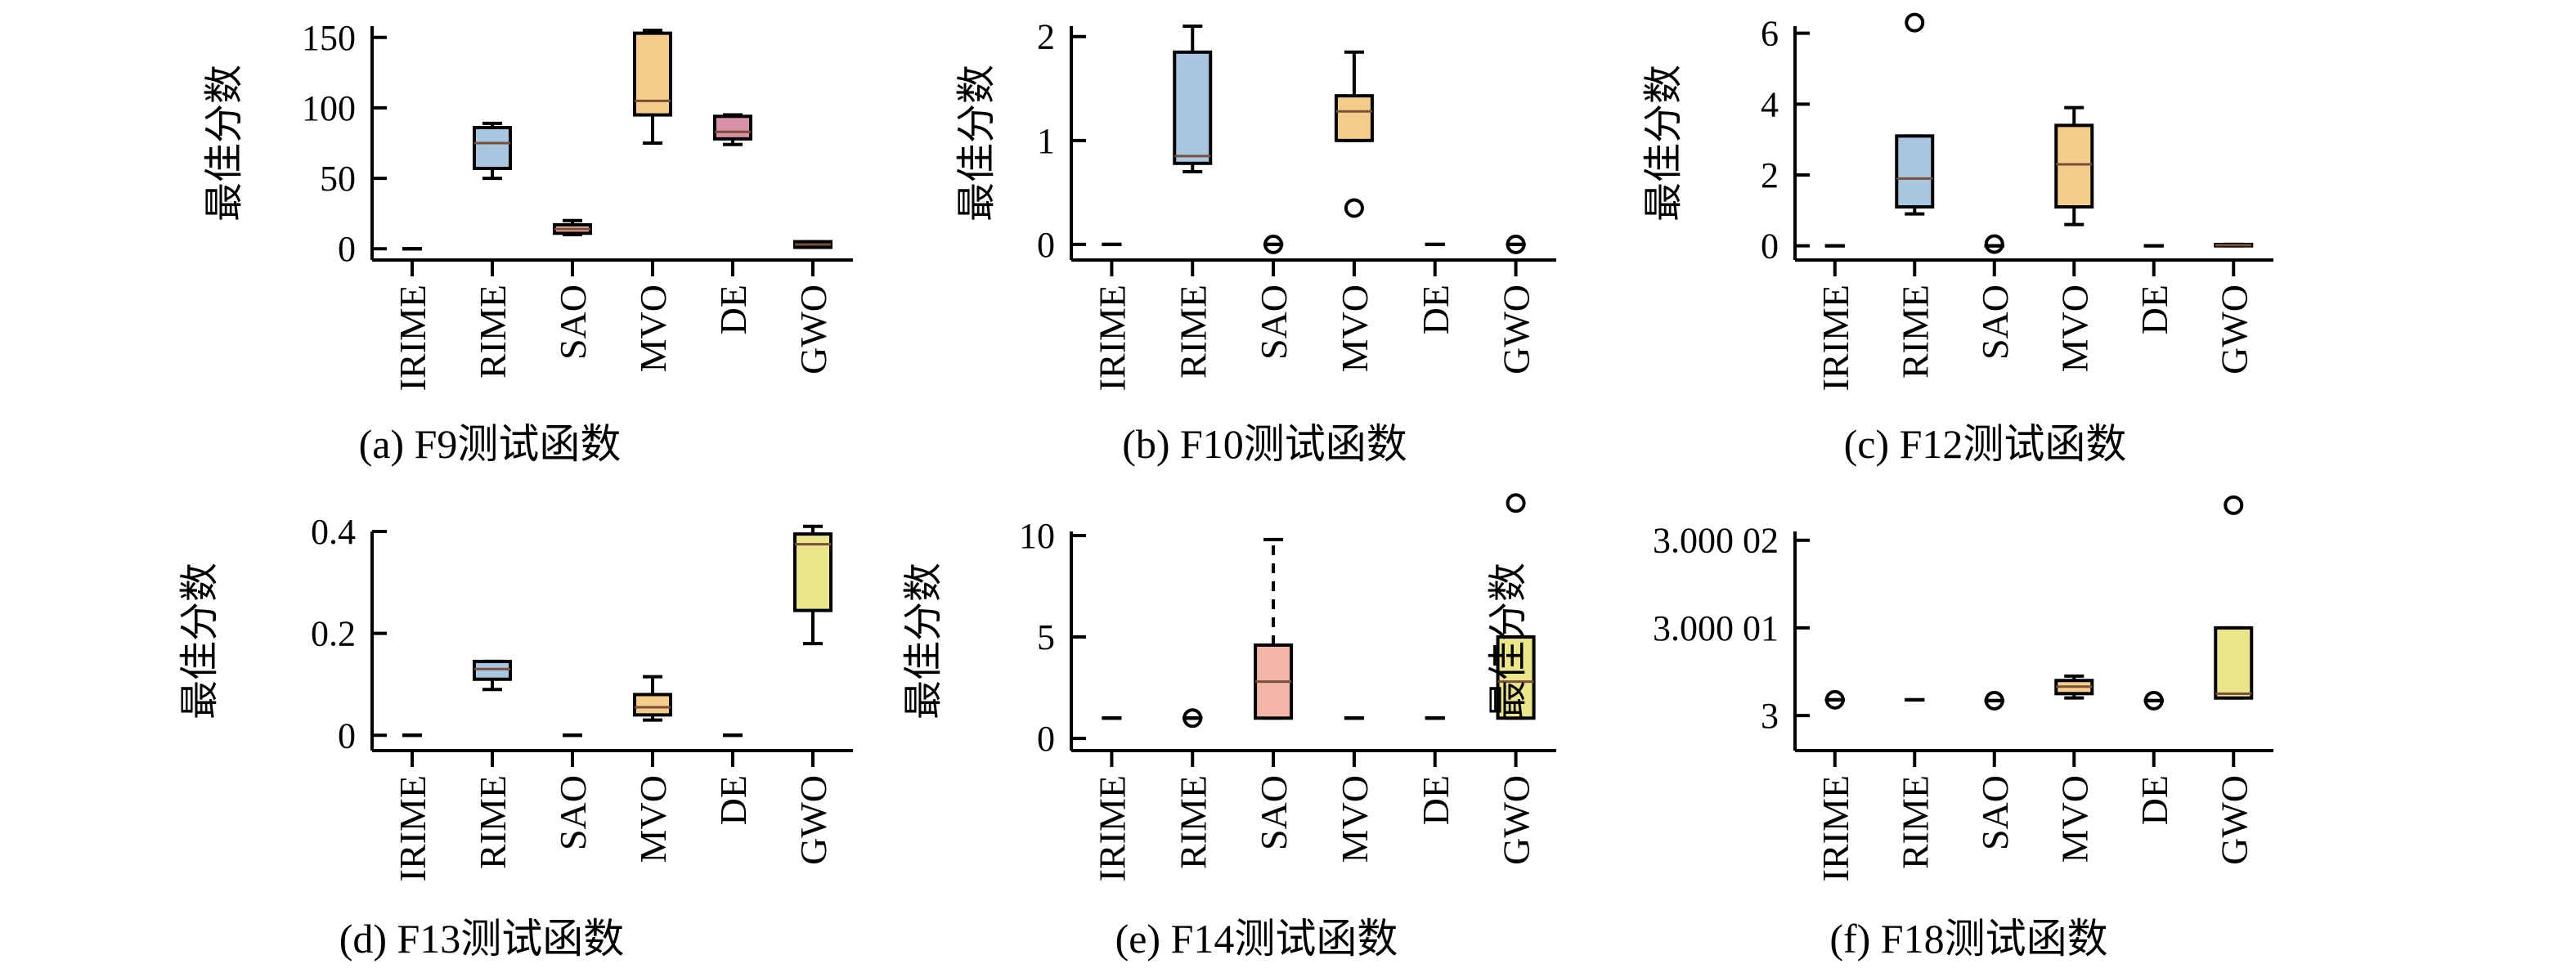 The height and width of the screenshot is (973, 2576). What do you see at coordinates (1264, 444) in the screenshot?
I see `panel-caption: (b) F10测试函数` at bounding box center [1264, 444].